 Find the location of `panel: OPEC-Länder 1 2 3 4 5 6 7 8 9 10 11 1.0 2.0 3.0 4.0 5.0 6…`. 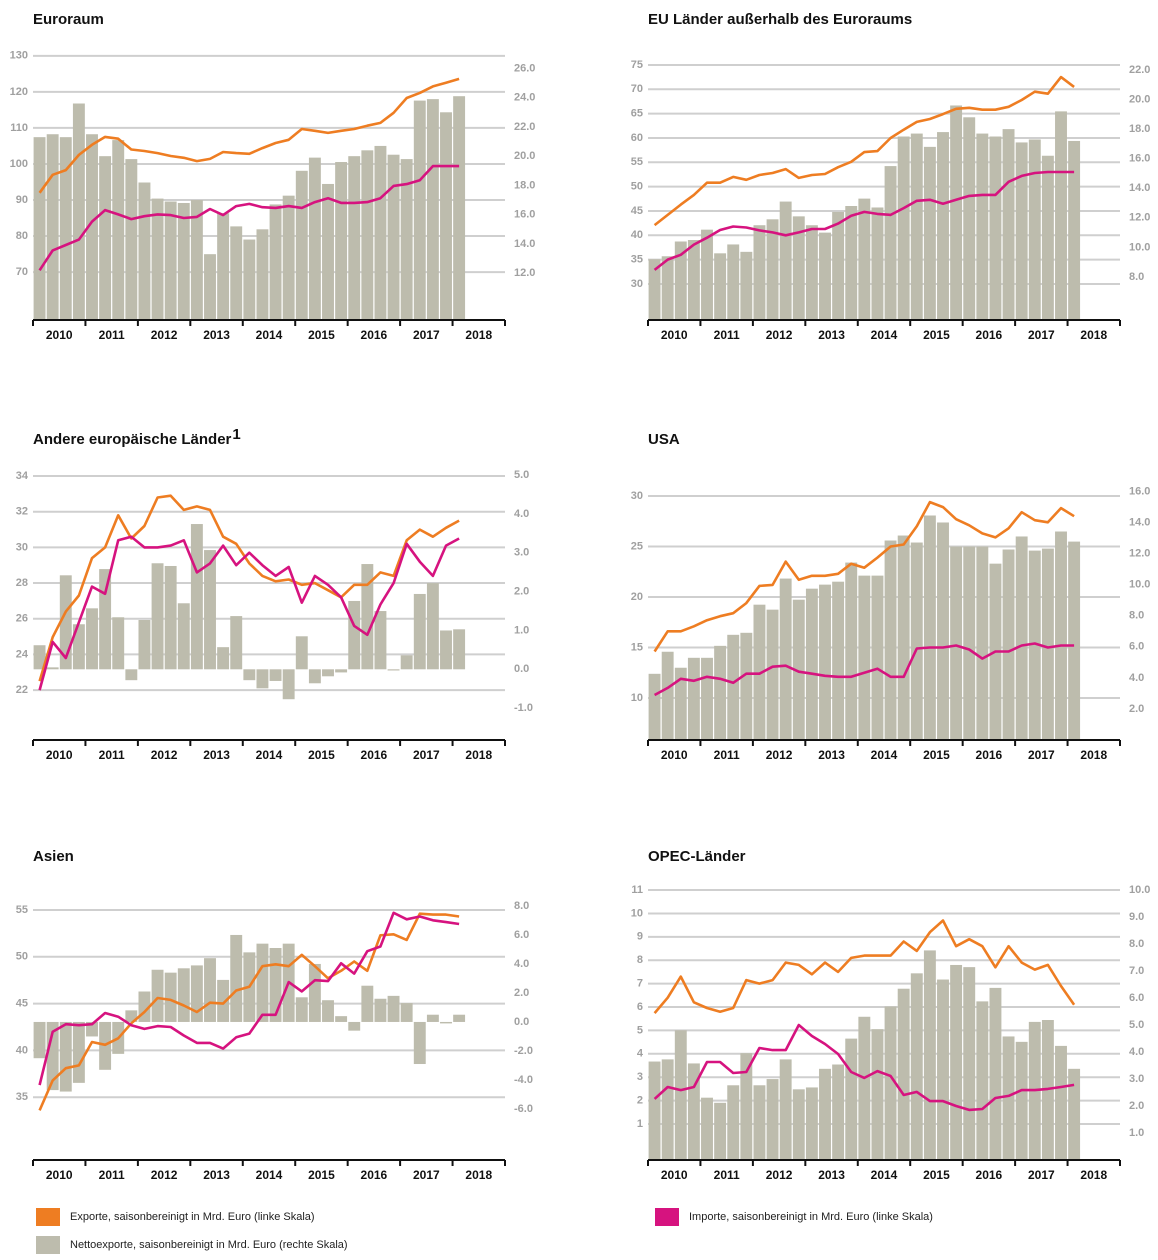

panel: OPEC-Länder 1 2 3 4 5 6 7 8 9 10 11 1.0 2.0 3.0 4.0 5.0 6… is located at coordinates (891, 1015).